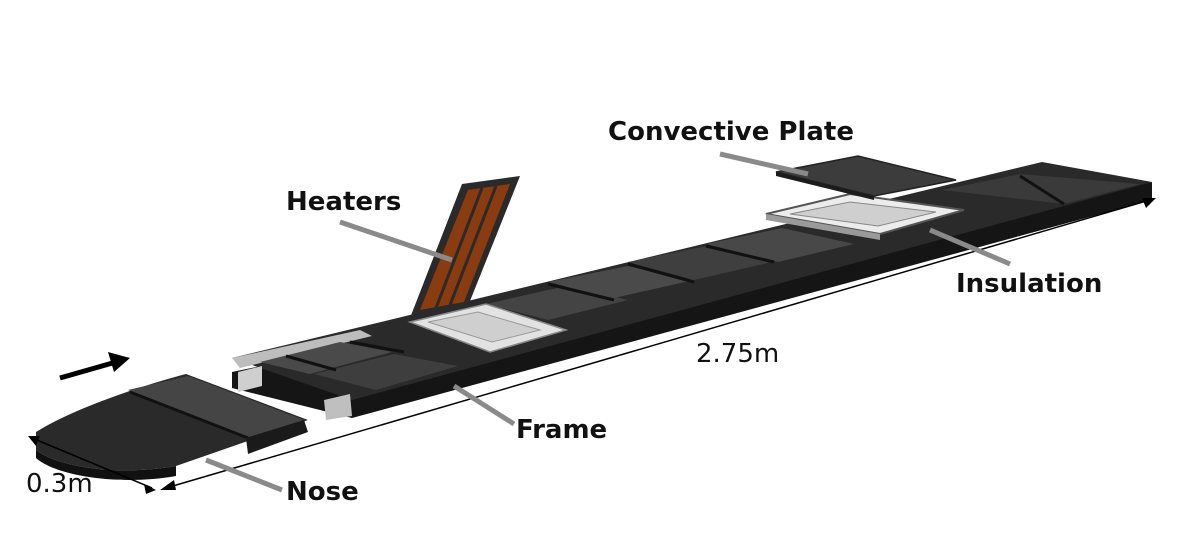 This screenshot has height=535, width=1190. Describe the element at coordinates (92, 465) in the screenshot. I see `width-dimension-line` at that location.